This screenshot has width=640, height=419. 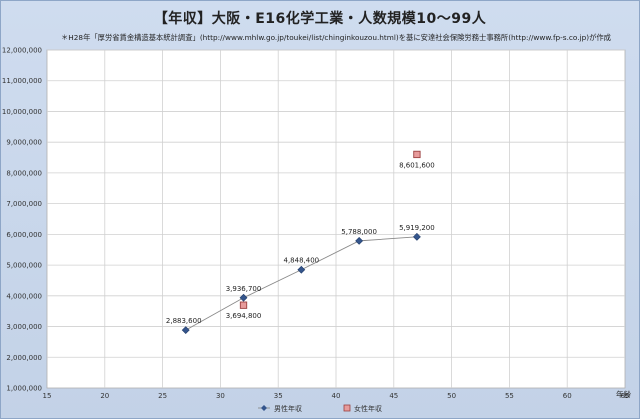 I want to click on y-tick-label: 7,000,000, so click(x=24, y=204).